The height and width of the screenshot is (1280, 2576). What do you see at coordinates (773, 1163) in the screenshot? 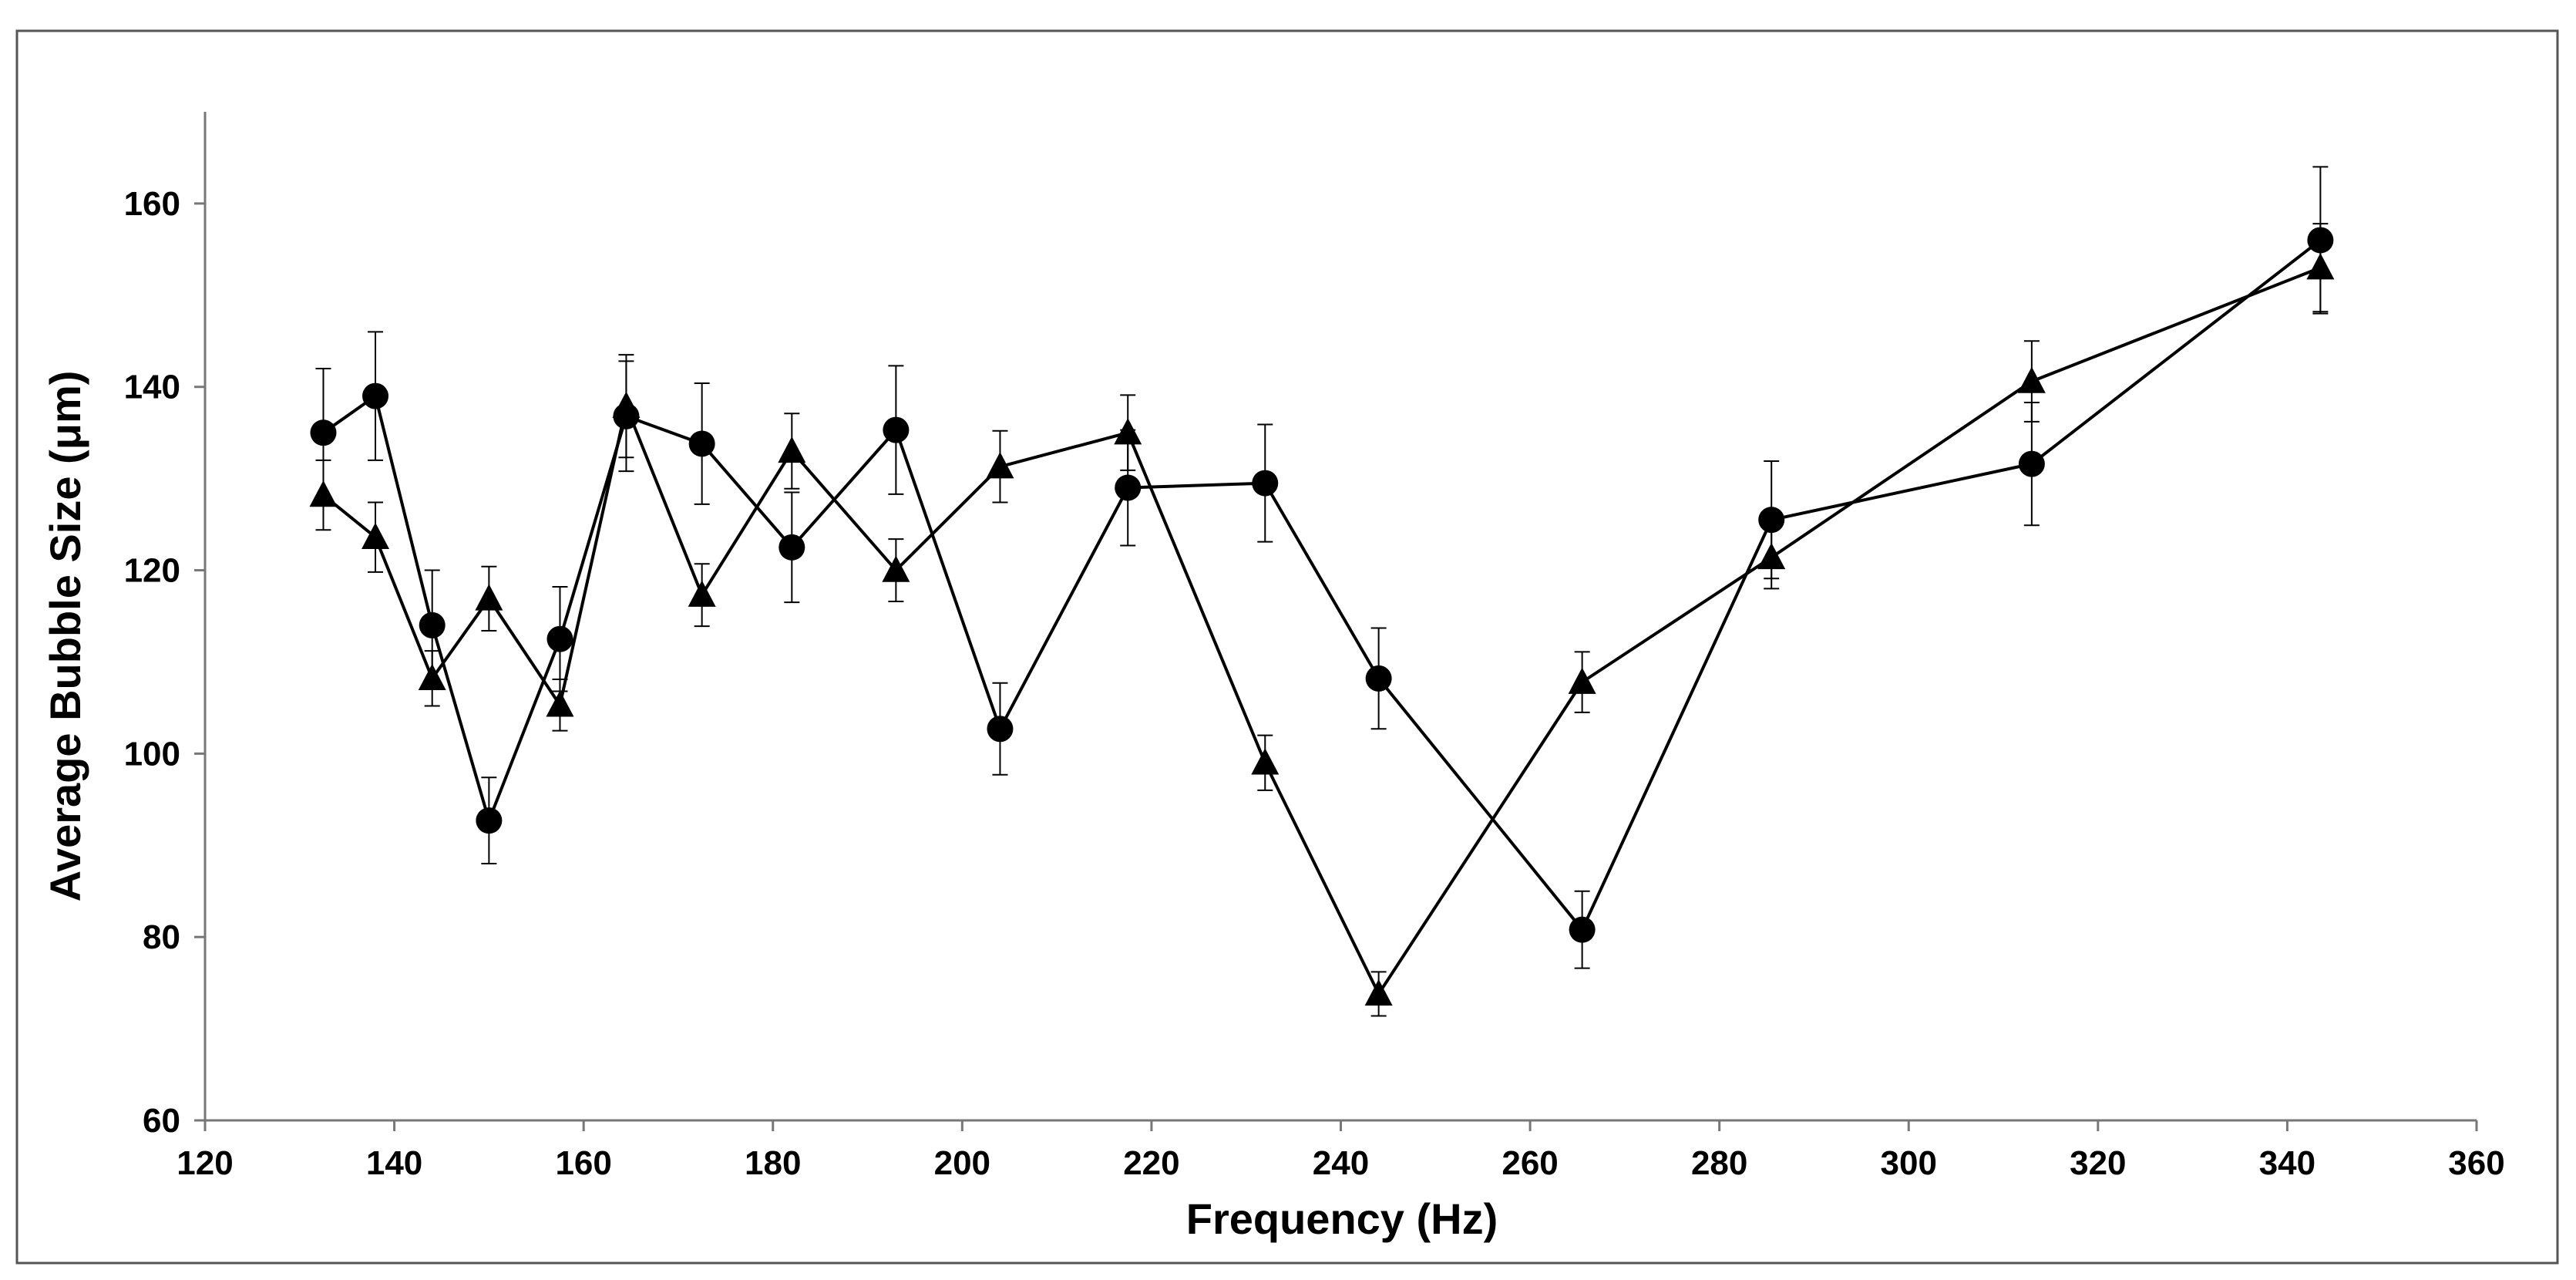
I see `x-tick-label-180: 180` at bounding box center [773, 1163].